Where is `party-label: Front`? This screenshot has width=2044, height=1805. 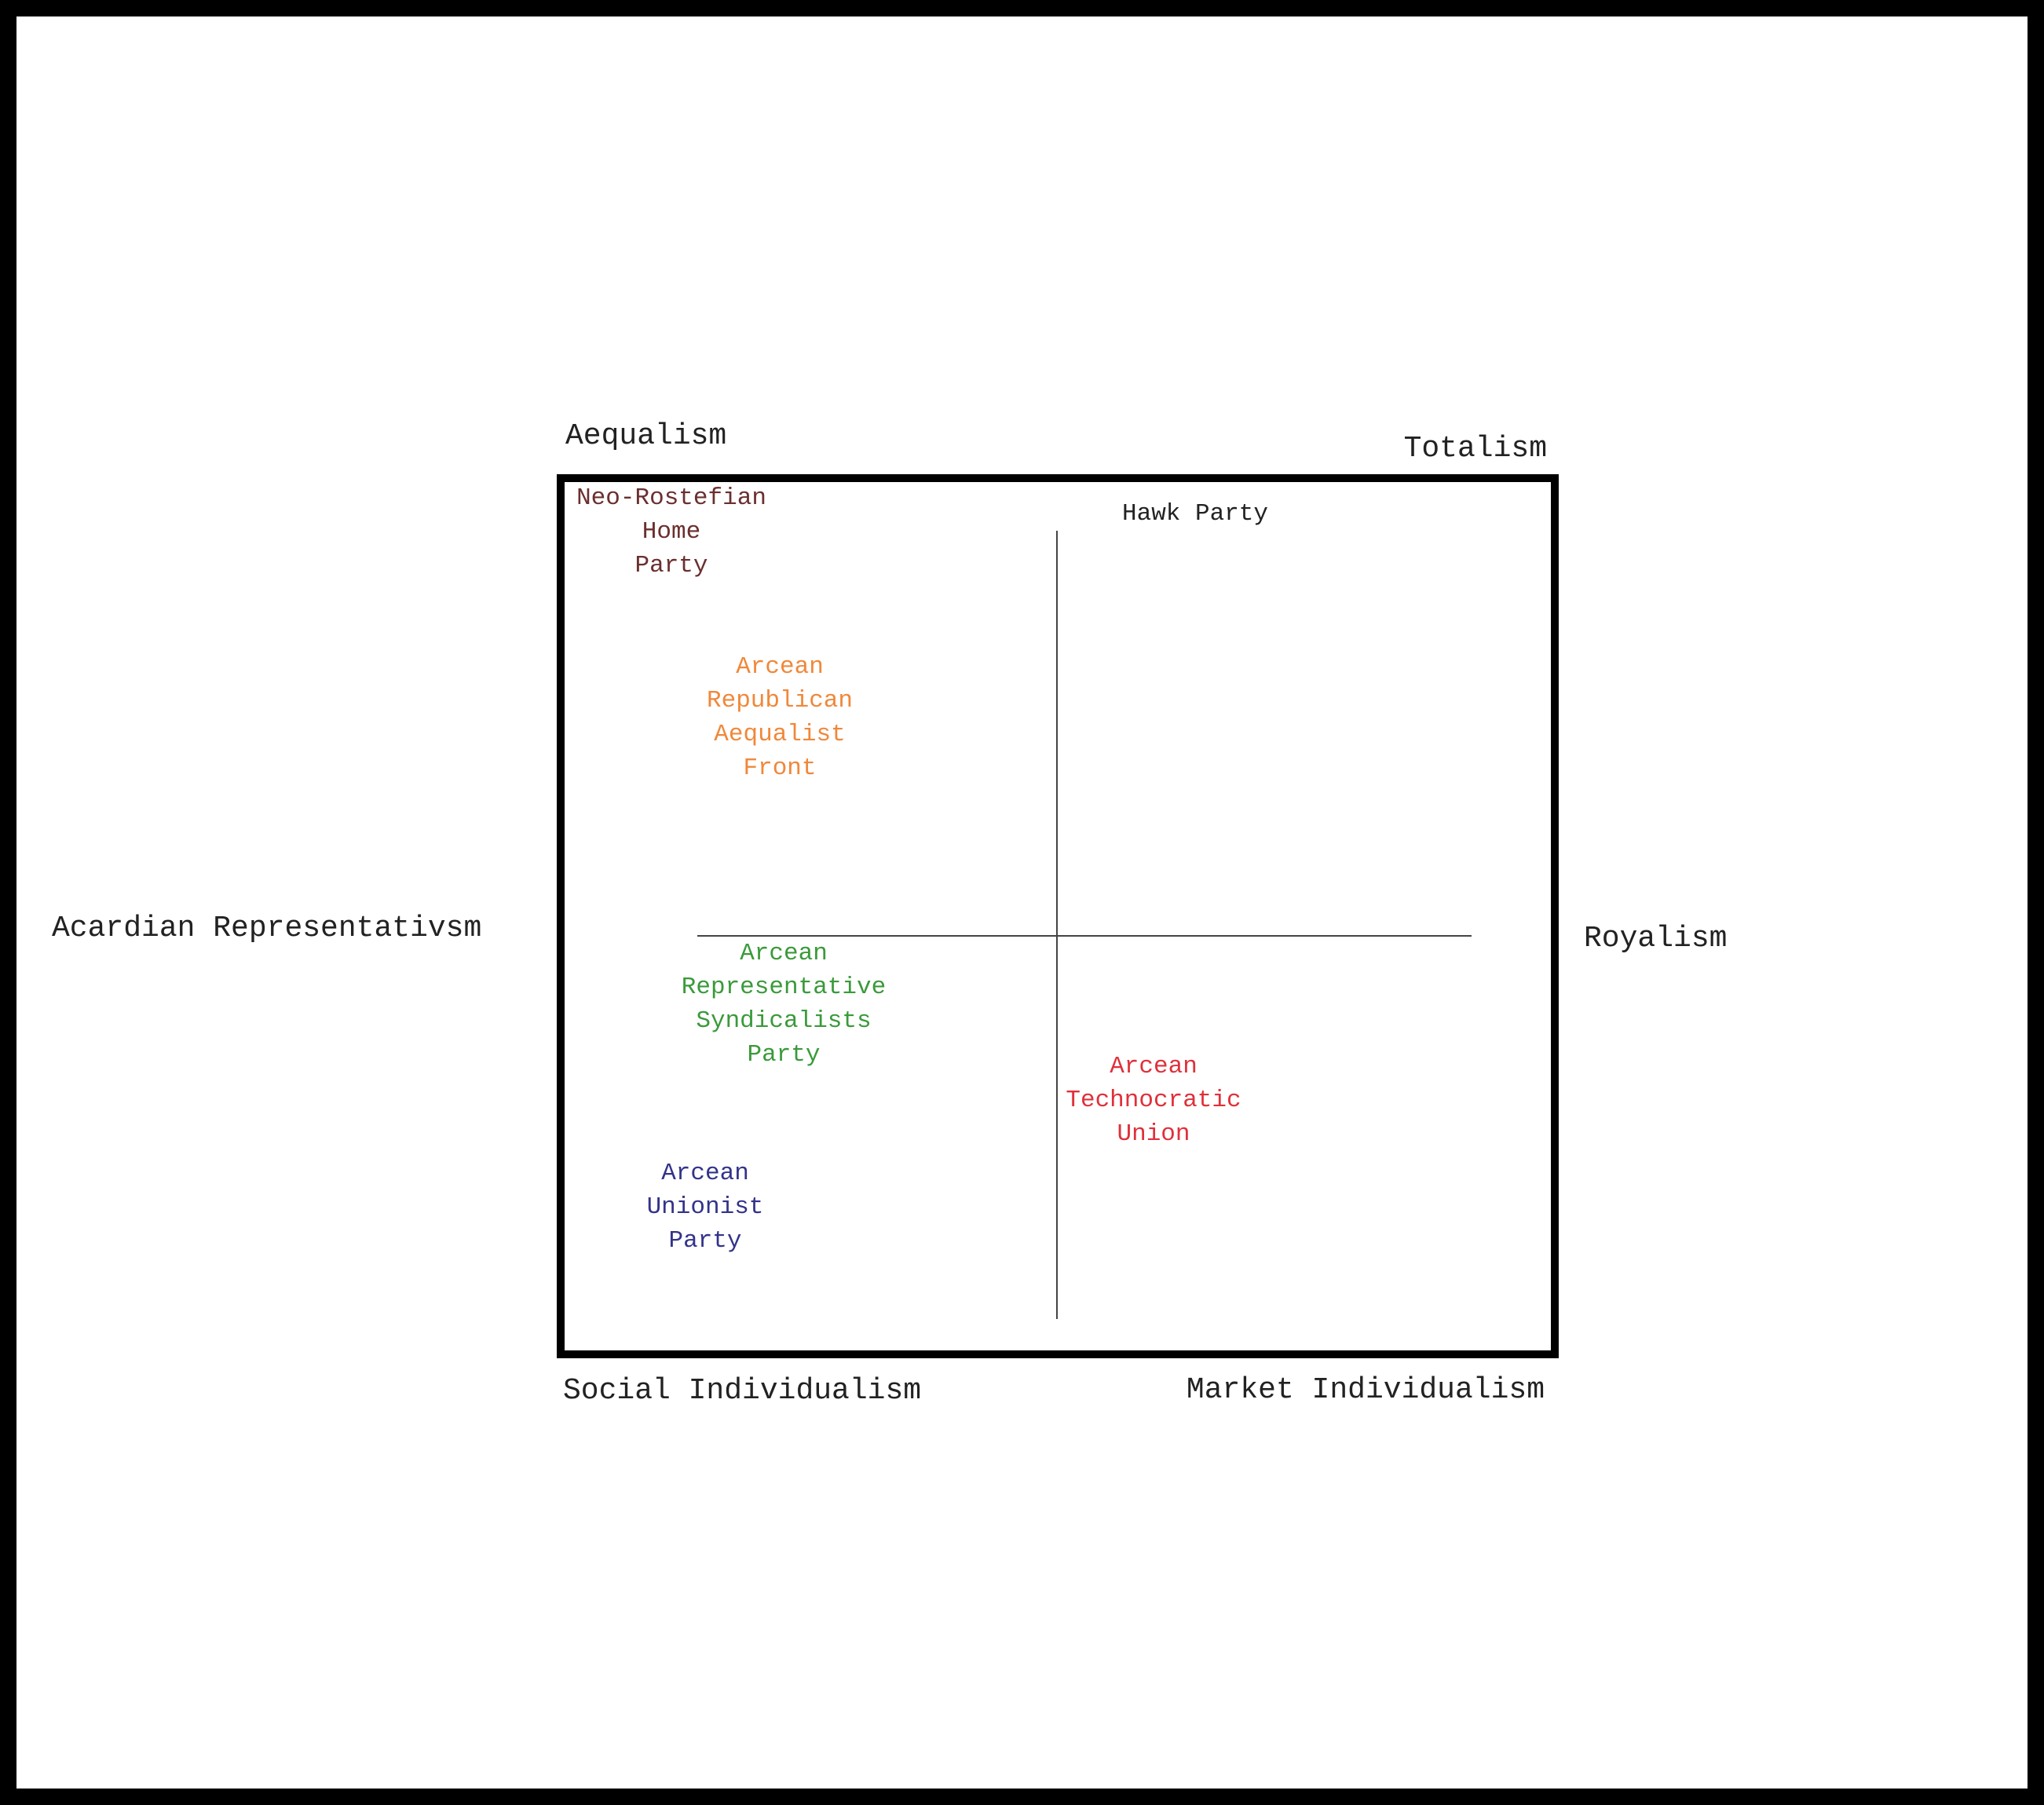
party-label: Front is located at coordinates (779, 769).